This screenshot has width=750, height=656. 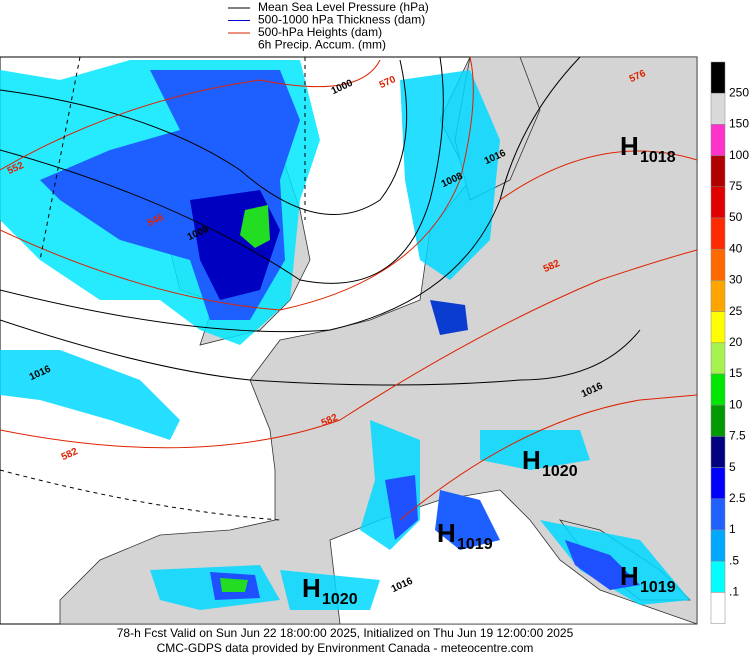 I want to click on legend-label: 500-hPa Heights (dam), so click(x=320, y=32).